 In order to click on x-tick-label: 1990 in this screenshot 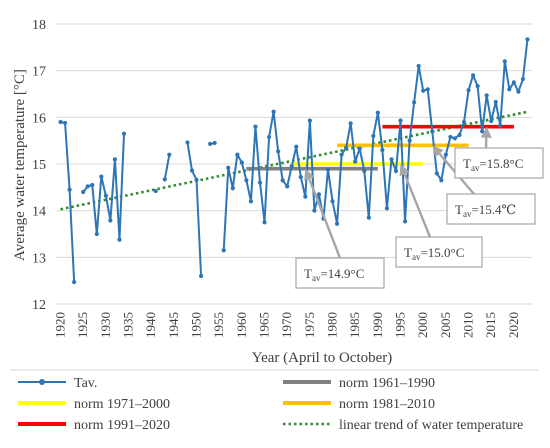, I will do `click(377, 325)`.